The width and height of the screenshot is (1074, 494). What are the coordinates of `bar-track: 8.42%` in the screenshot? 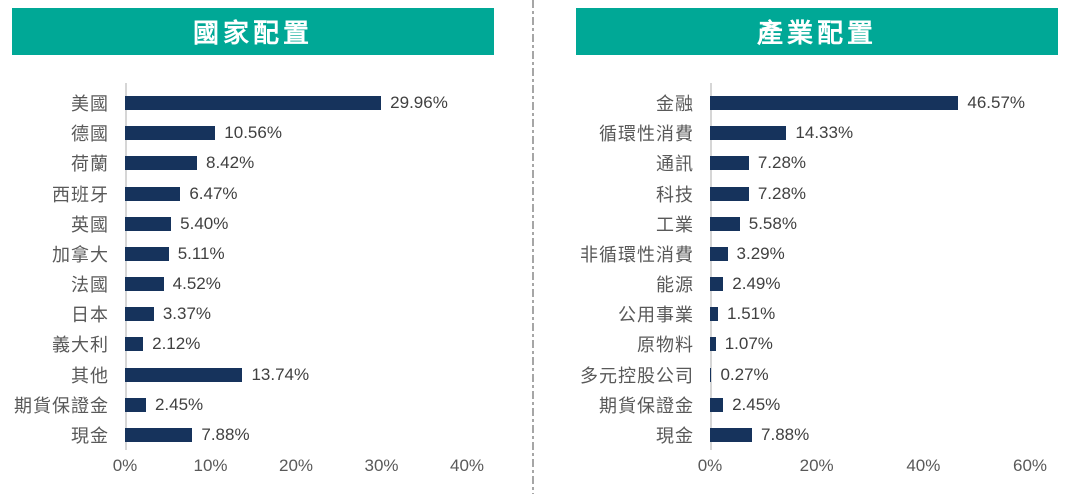 It's located at (296, 163).